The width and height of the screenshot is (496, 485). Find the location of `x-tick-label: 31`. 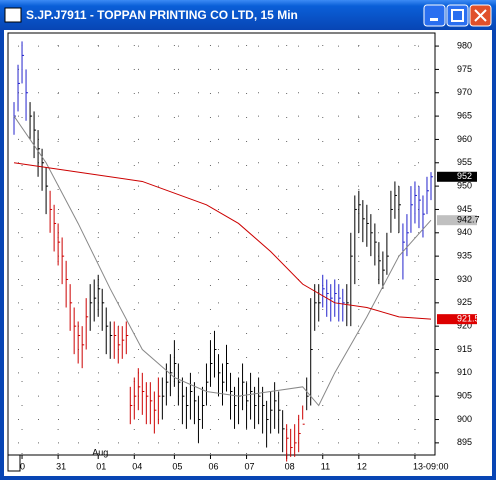

x-tick-label: 31 is located at coordinates (61, 466).